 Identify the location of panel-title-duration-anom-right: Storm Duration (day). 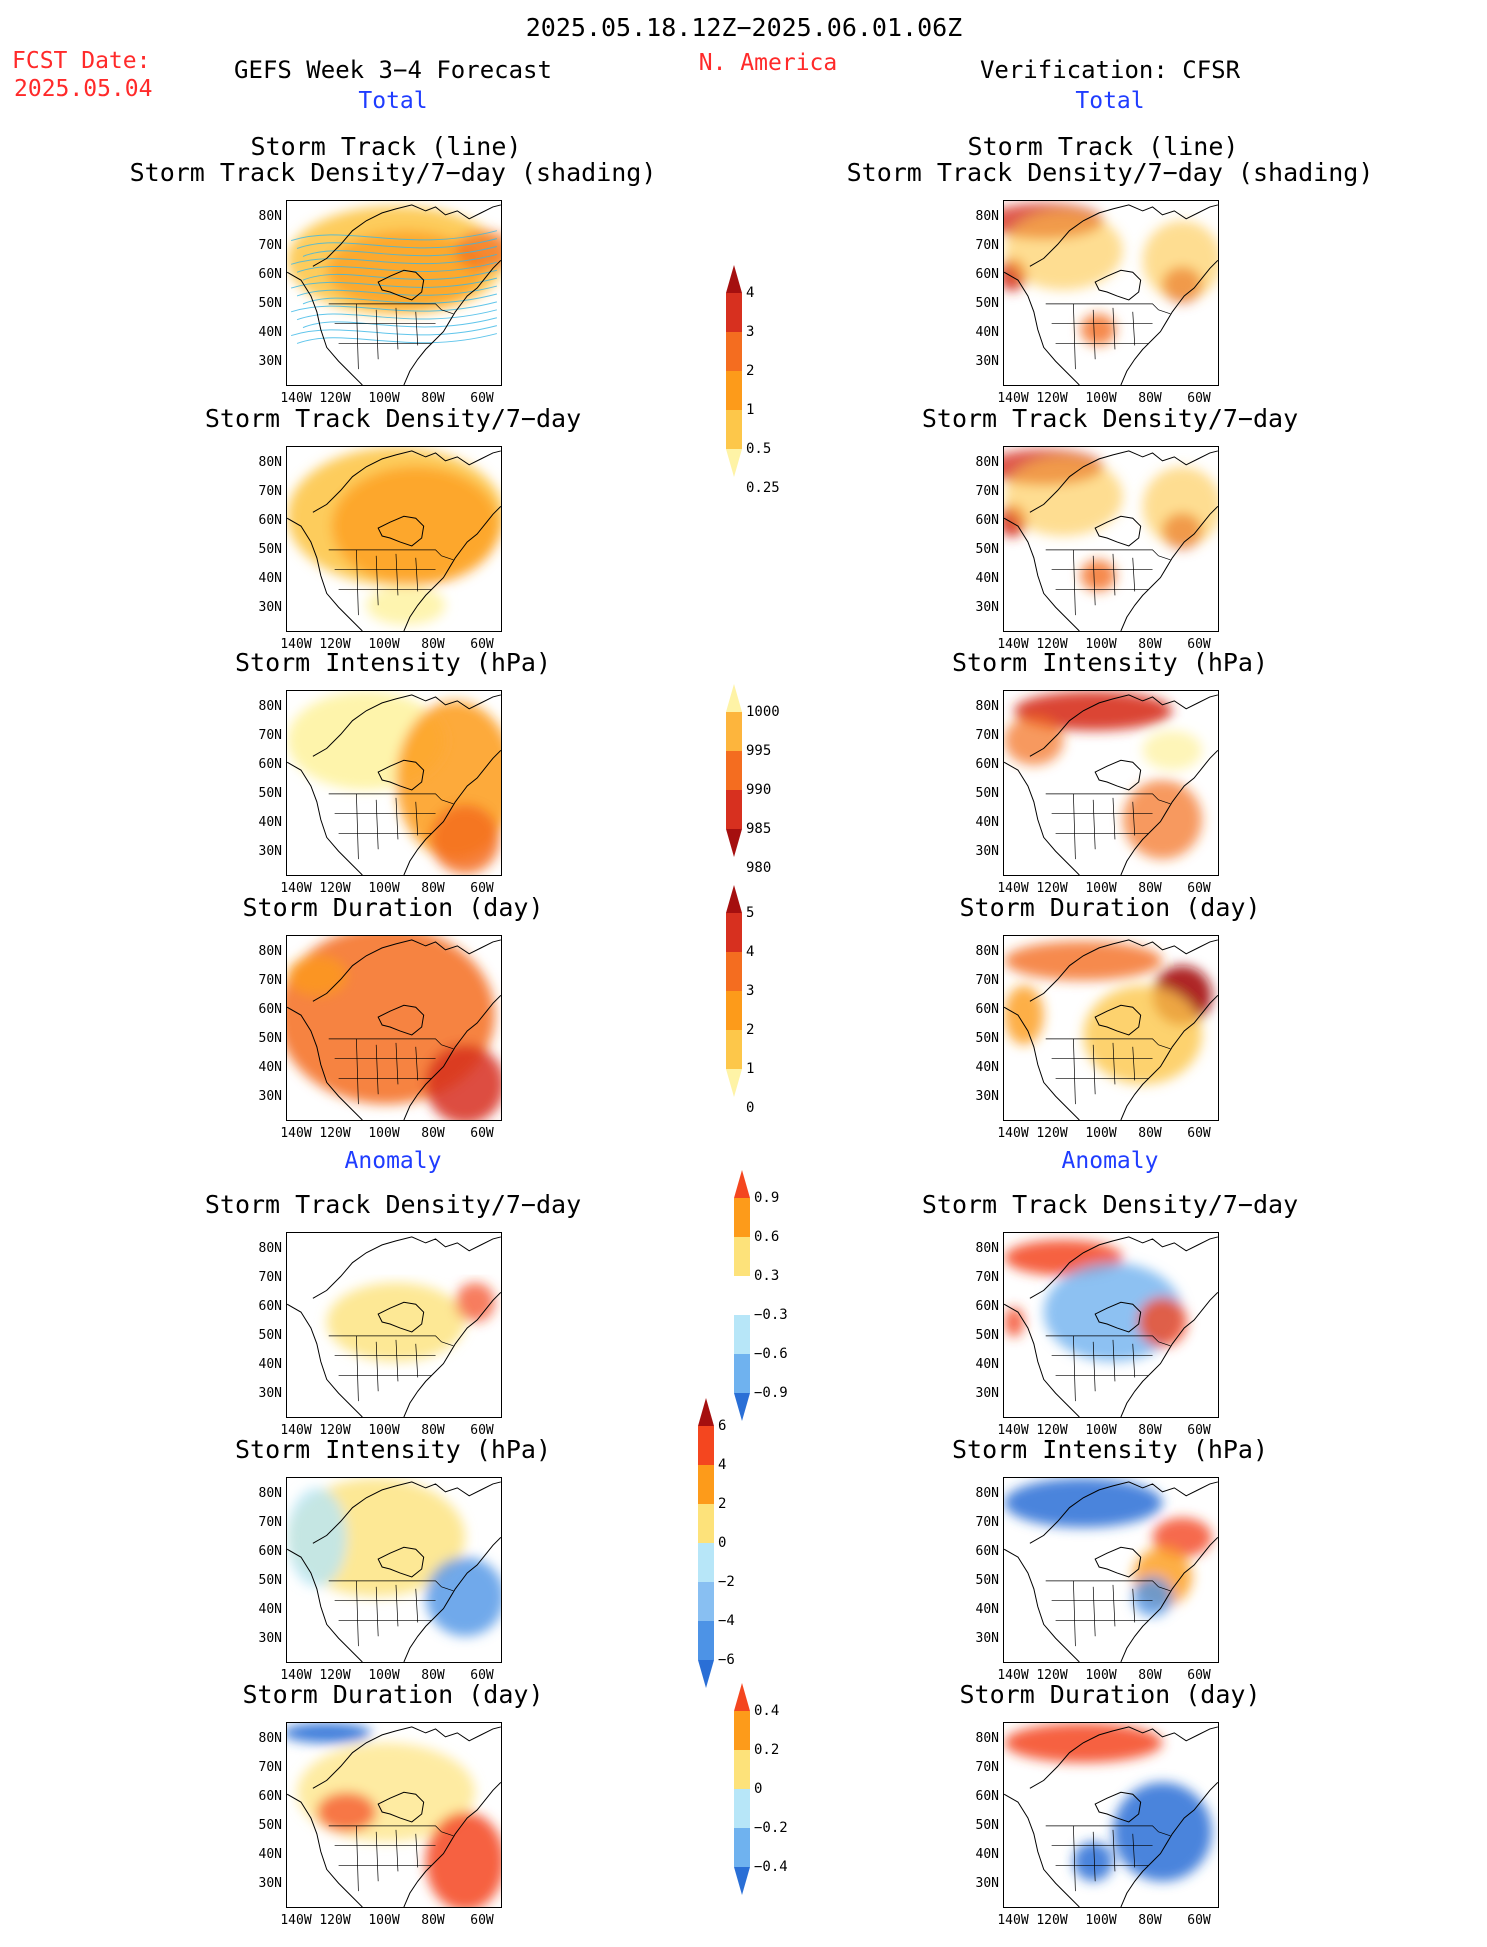
(1110, 1694).